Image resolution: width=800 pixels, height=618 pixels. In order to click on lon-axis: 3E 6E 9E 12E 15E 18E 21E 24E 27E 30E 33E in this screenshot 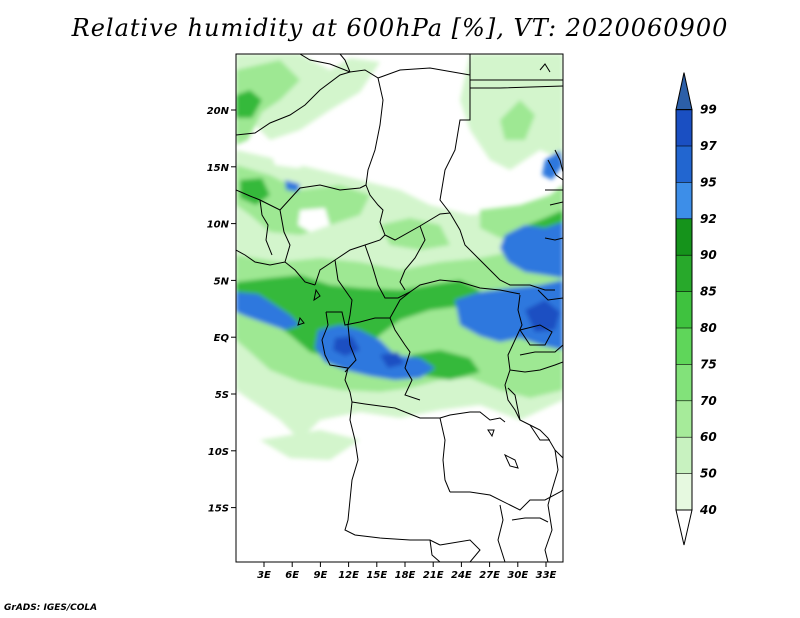, I will do `click(407, 571)`.